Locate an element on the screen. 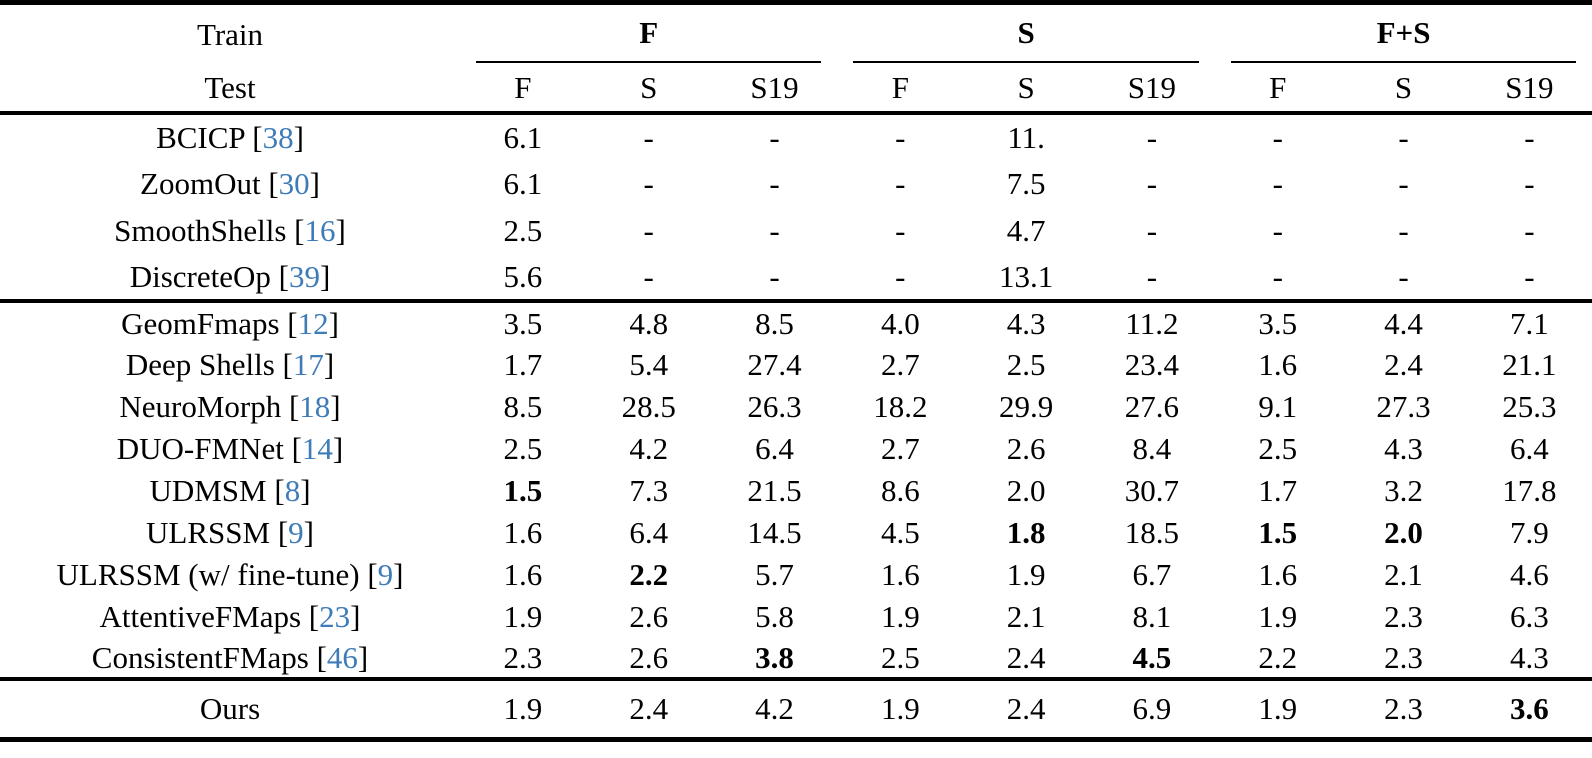 This screenshot has width=1592, height=758. block-ours: Ours 1.9 2.4 4.2 1.9 2.4 6.9 1.9 2.3 3.6 is located at coordinates (796, 709).